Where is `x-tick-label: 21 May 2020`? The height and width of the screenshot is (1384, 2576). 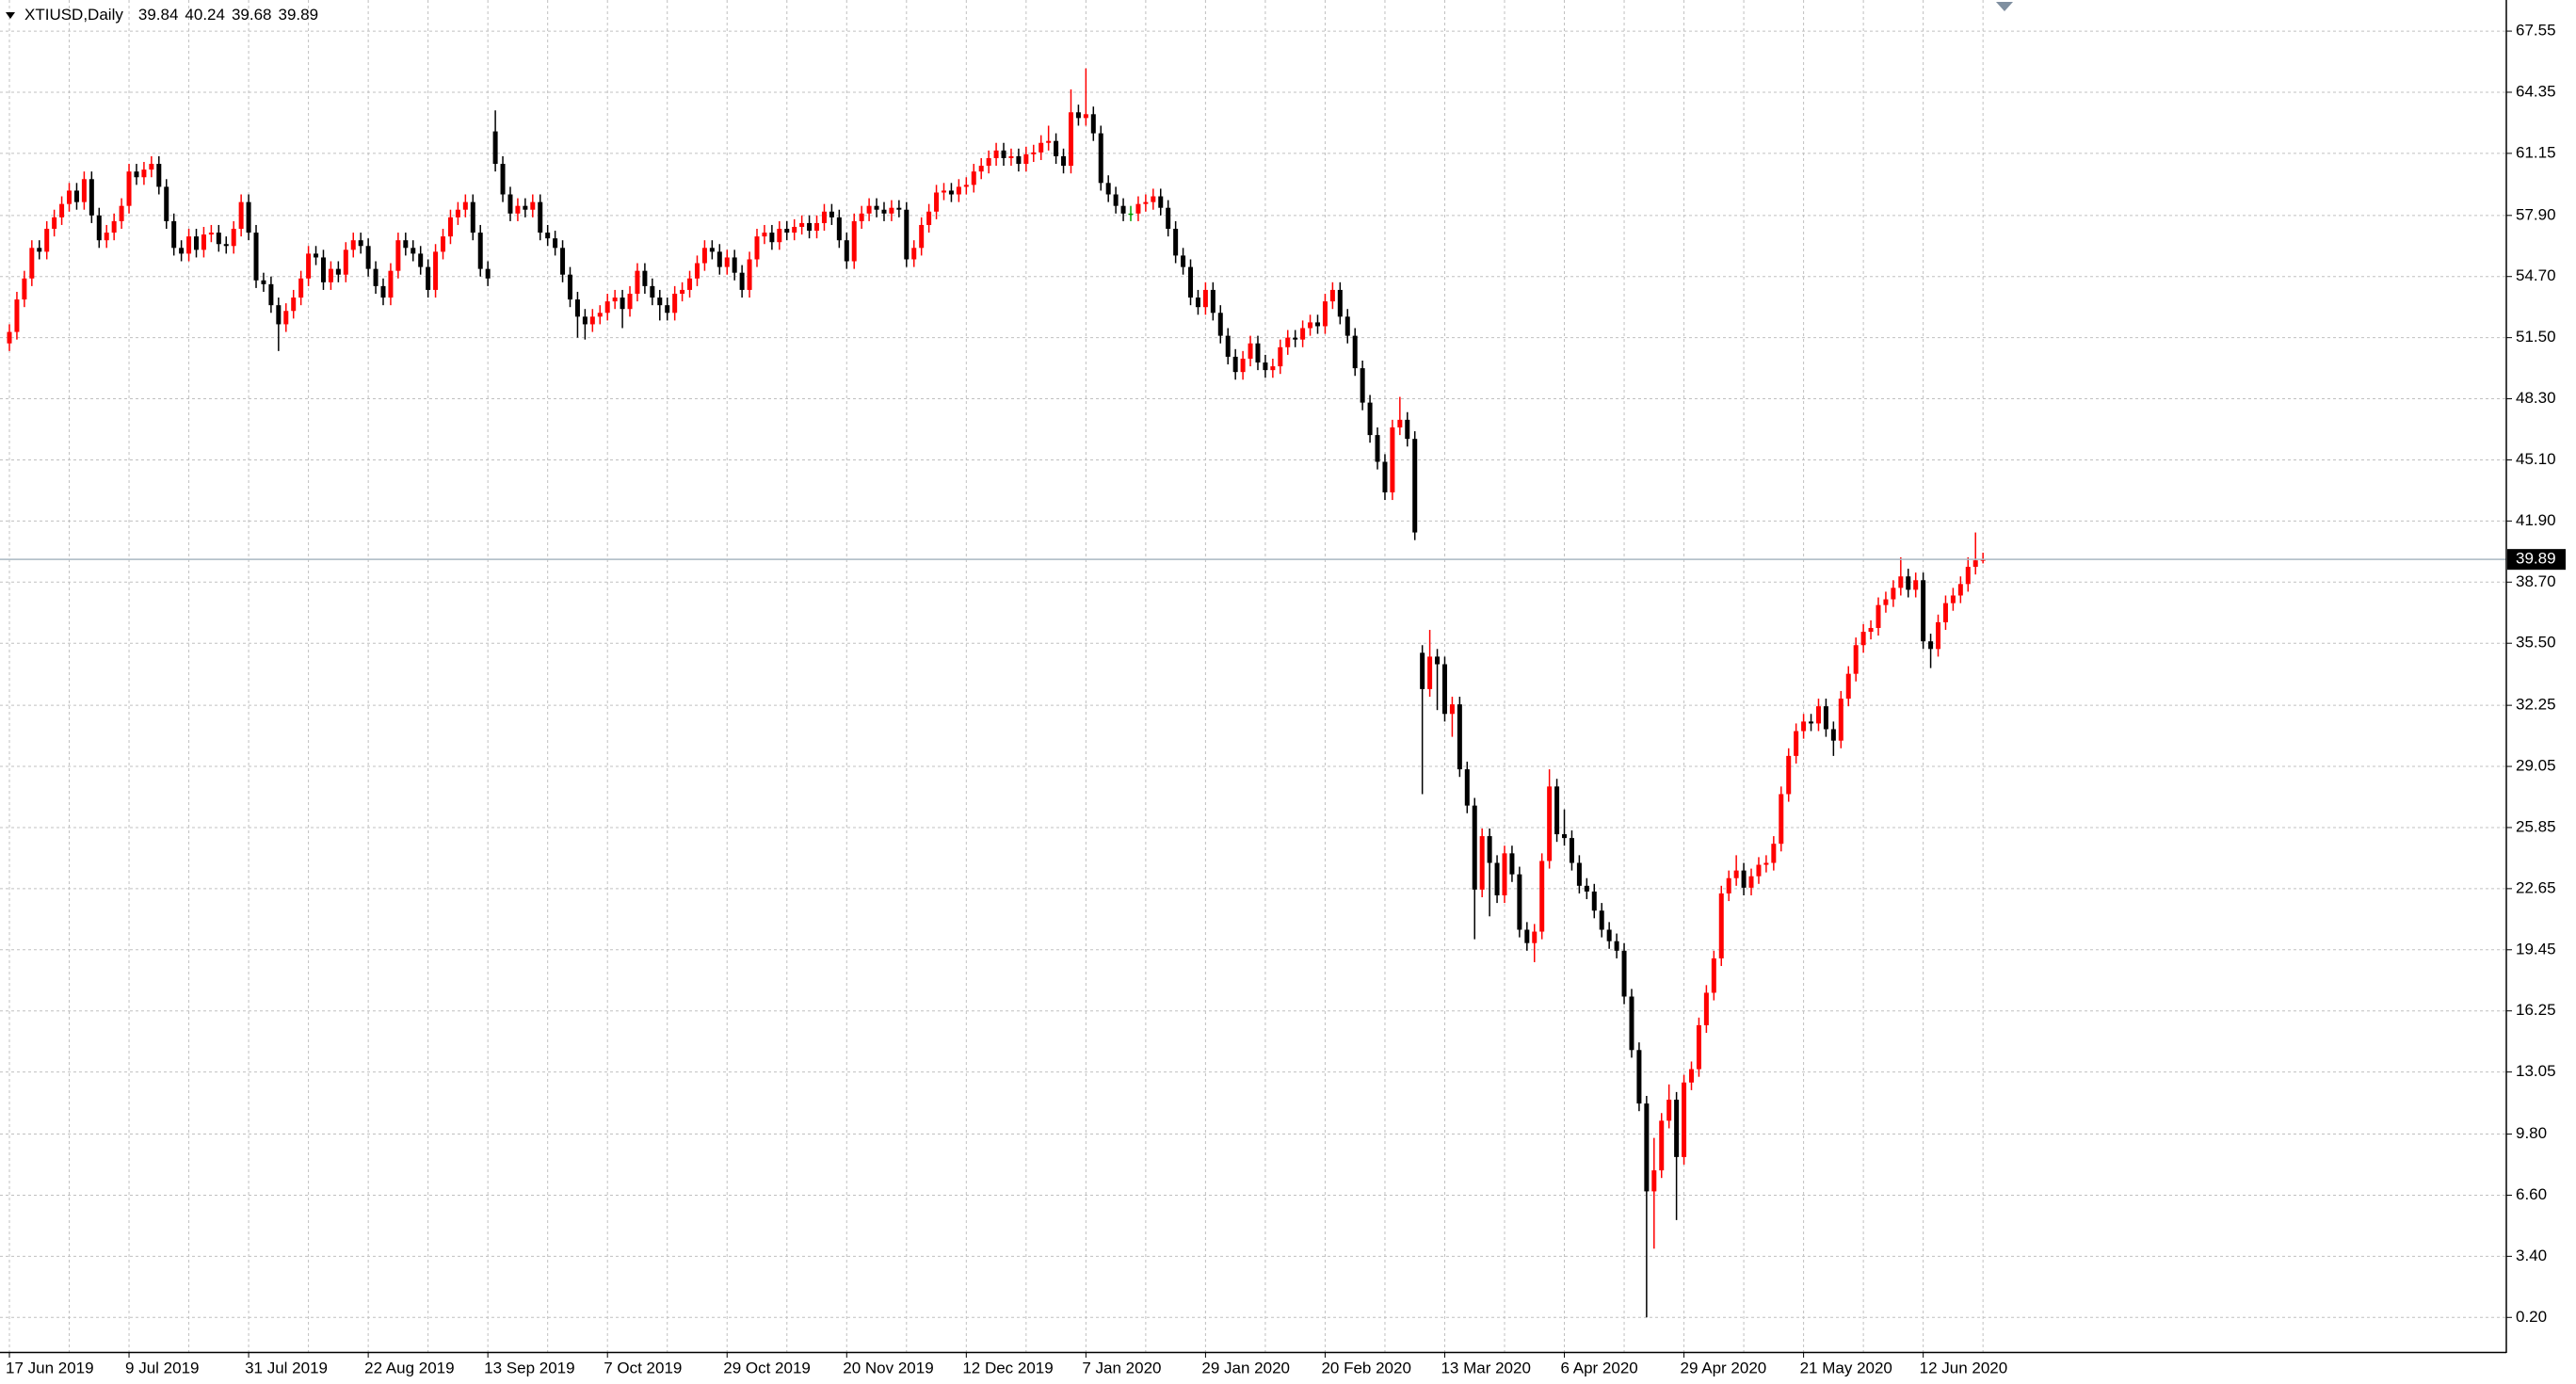
x-tick-label: 21 May 2020 is located at coordinates (1846, 1367).